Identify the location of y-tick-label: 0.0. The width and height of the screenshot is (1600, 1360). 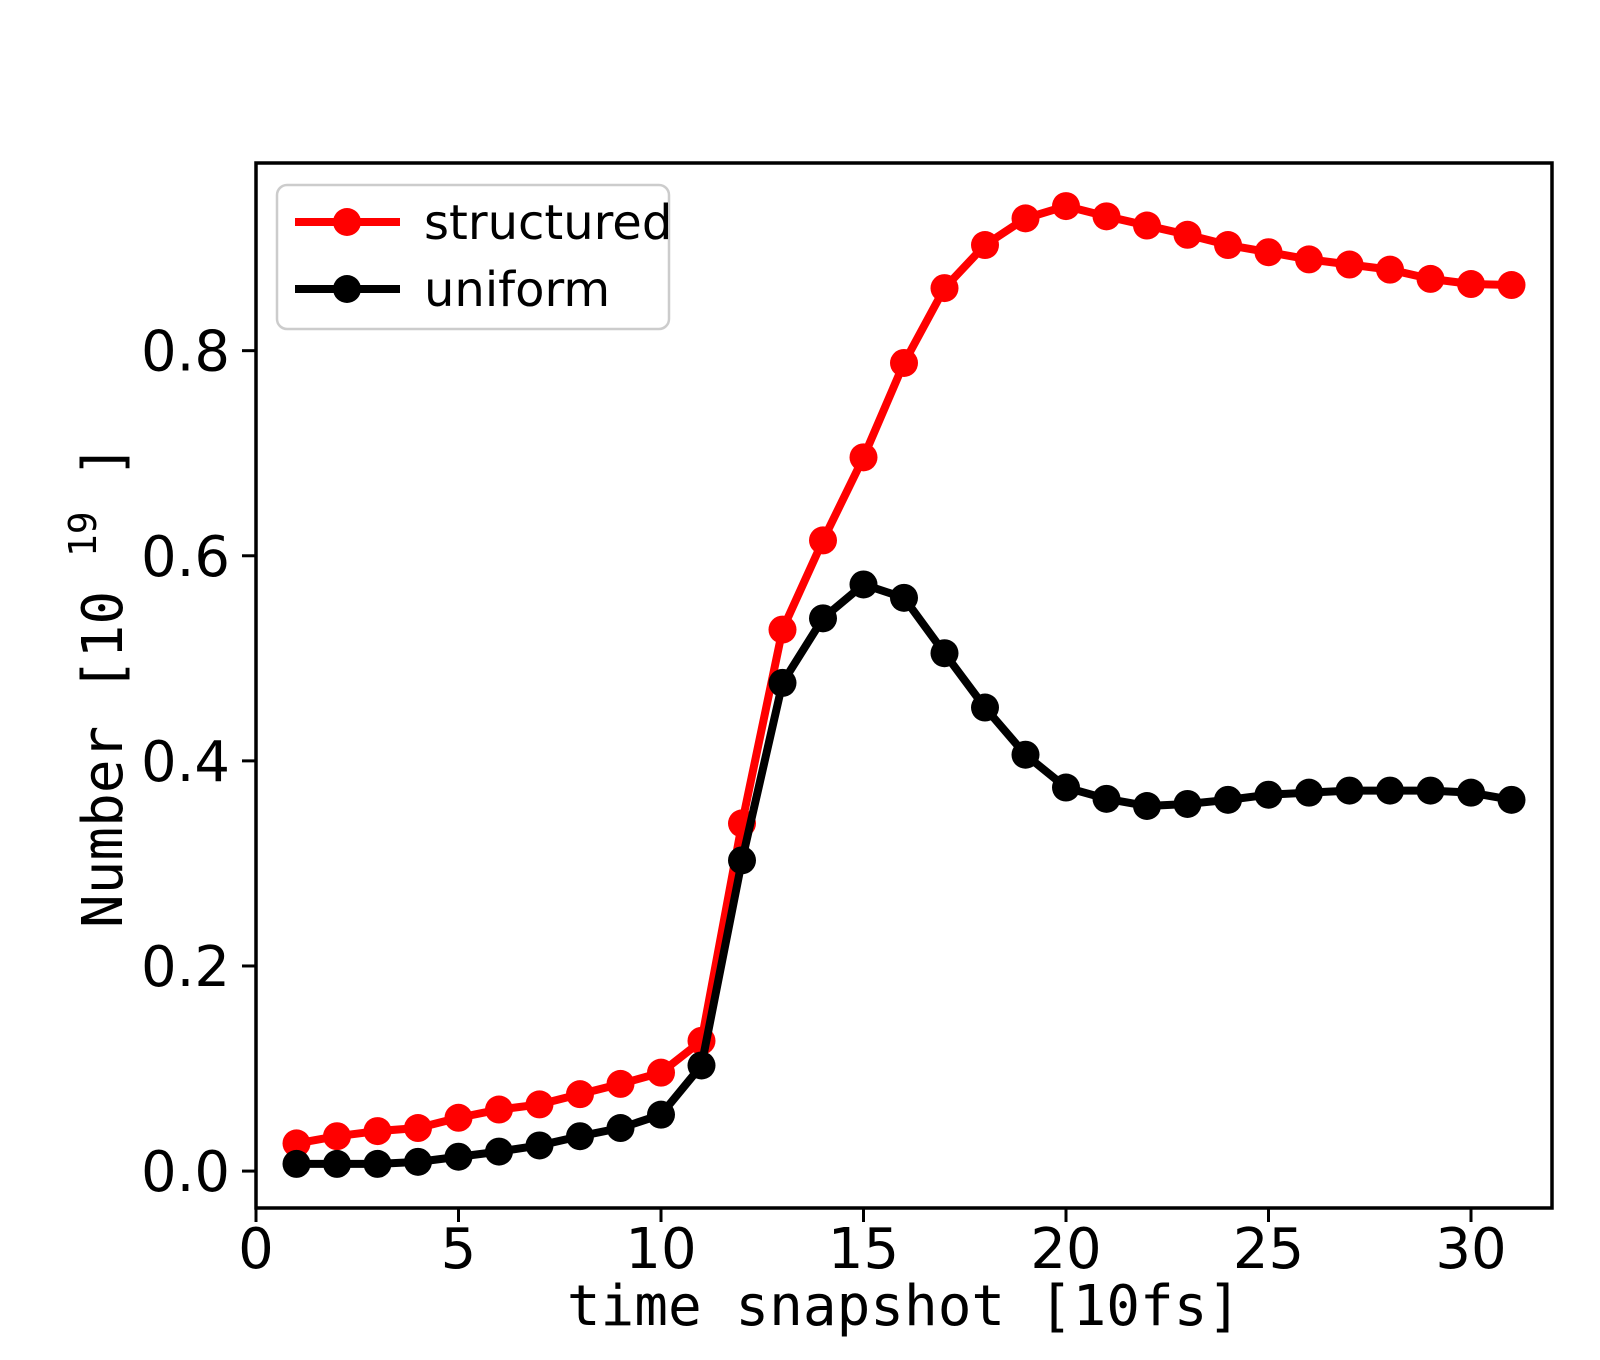
(185, 1172).